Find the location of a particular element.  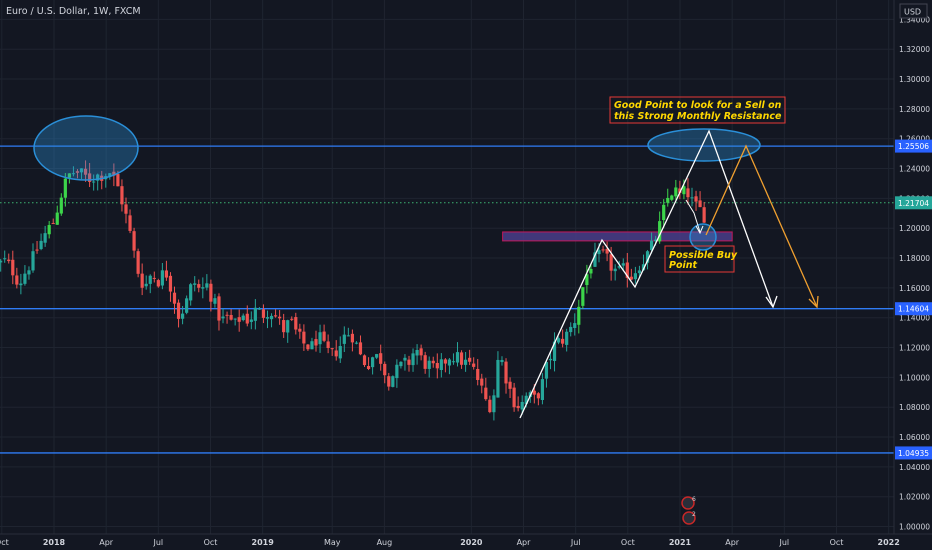

price-tick-label: 1.30000 is located at coordinates (914, 79).